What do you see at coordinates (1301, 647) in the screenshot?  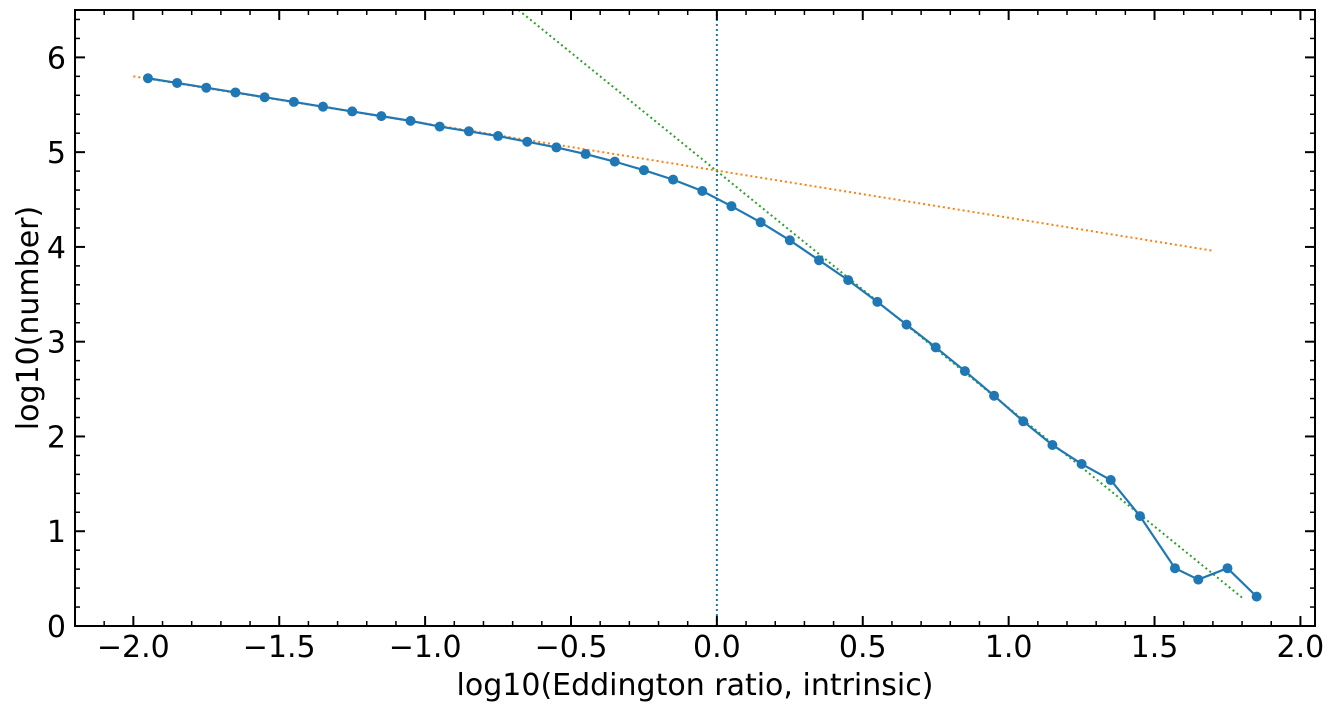 I see `x-tick-label: 2.0` at bounding box center [1301, 647].